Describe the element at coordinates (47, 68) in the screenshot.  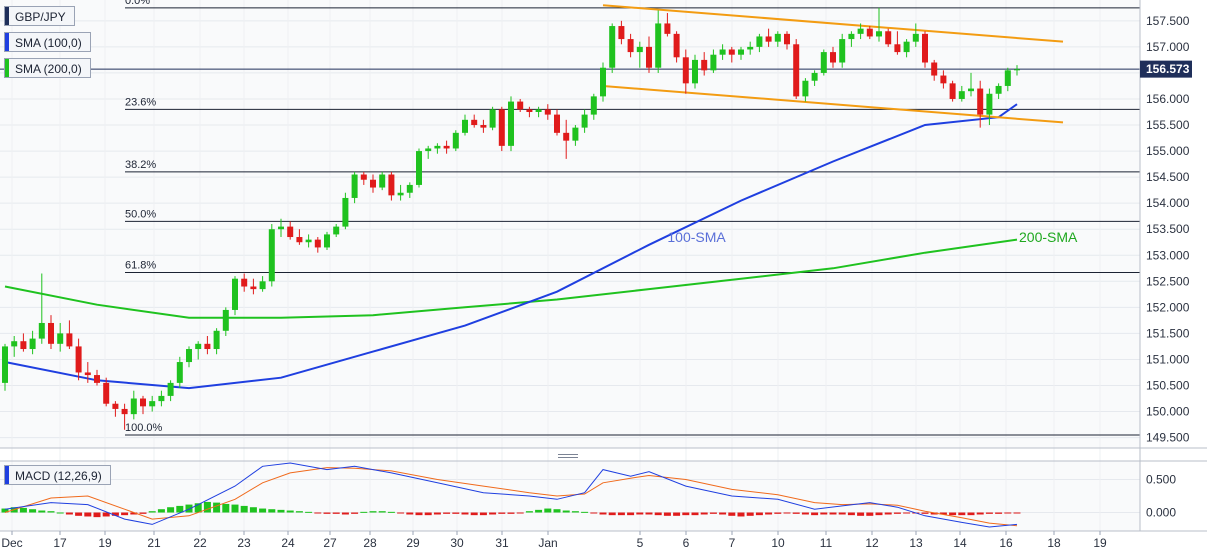
I see `sma200-legend: SMA (200,0)` at that location.